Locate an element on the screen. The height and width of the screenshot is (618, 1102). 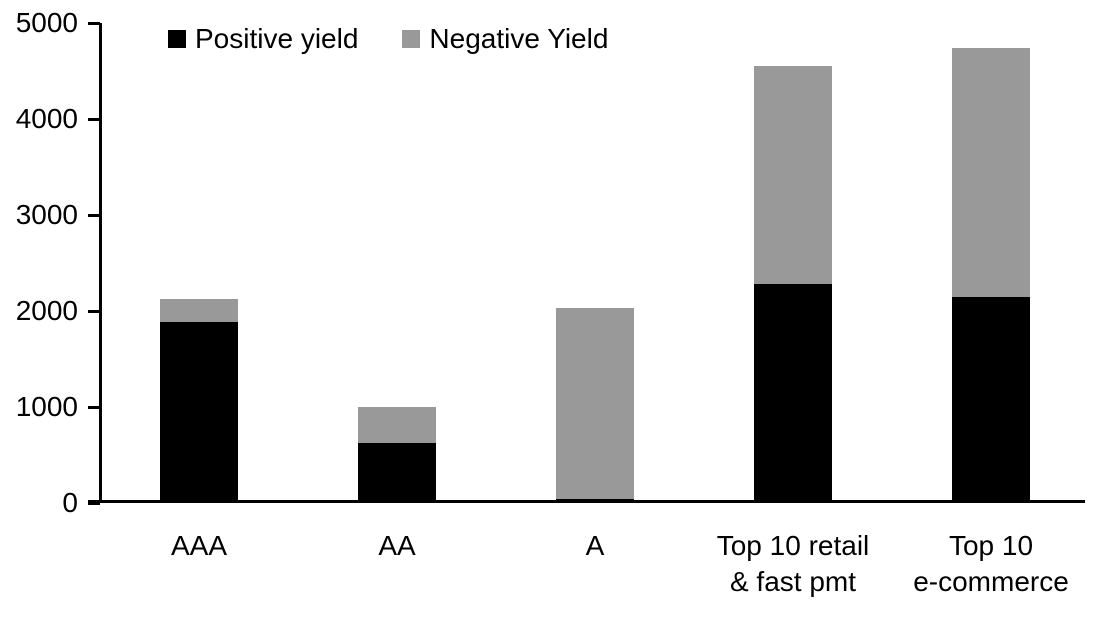
x-label-top-10-e-commerce: Top 10 e-commerce is located at coordinates (991, 563).